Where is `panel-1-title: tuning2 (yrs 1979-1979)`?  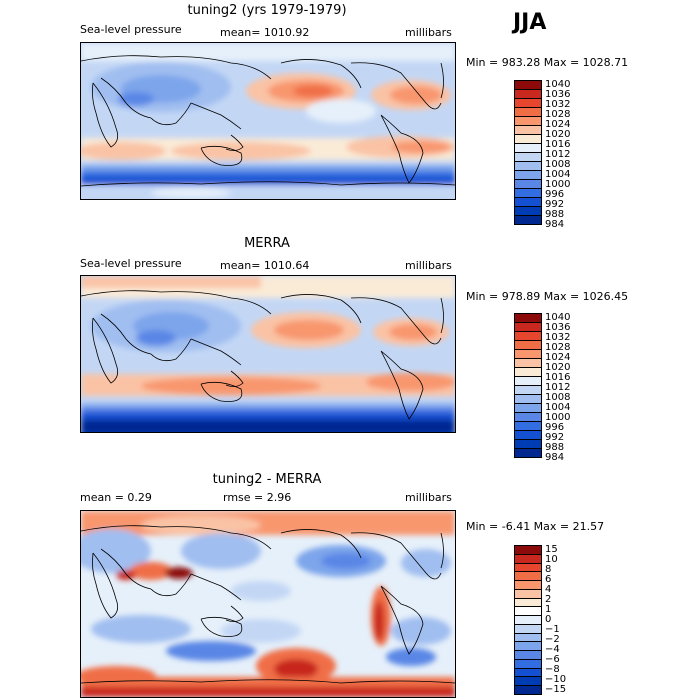 panel-1-title: tuning2 (yrs 1979-1979) is located at coordinates (267, 10).